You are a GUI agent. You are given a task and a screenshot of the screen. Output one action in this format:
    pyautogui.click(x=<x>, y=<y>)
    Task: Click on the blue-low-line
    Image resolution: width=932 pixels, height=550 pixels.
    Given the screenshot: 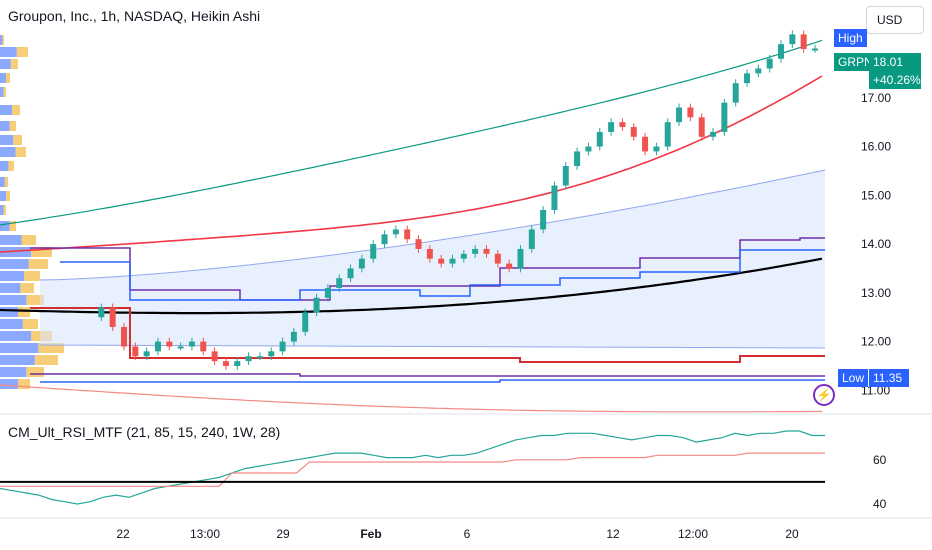 What is the action you would take?
    pyautogui.click(x=432, y=381)
    